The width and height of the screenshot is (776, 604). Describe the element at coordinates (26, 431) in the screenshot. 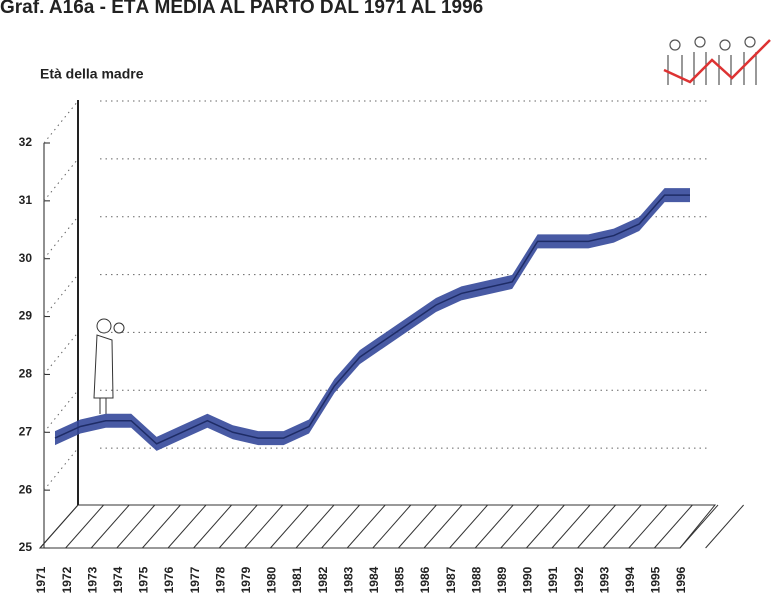

I see `y-tick-label: 27` at that location.